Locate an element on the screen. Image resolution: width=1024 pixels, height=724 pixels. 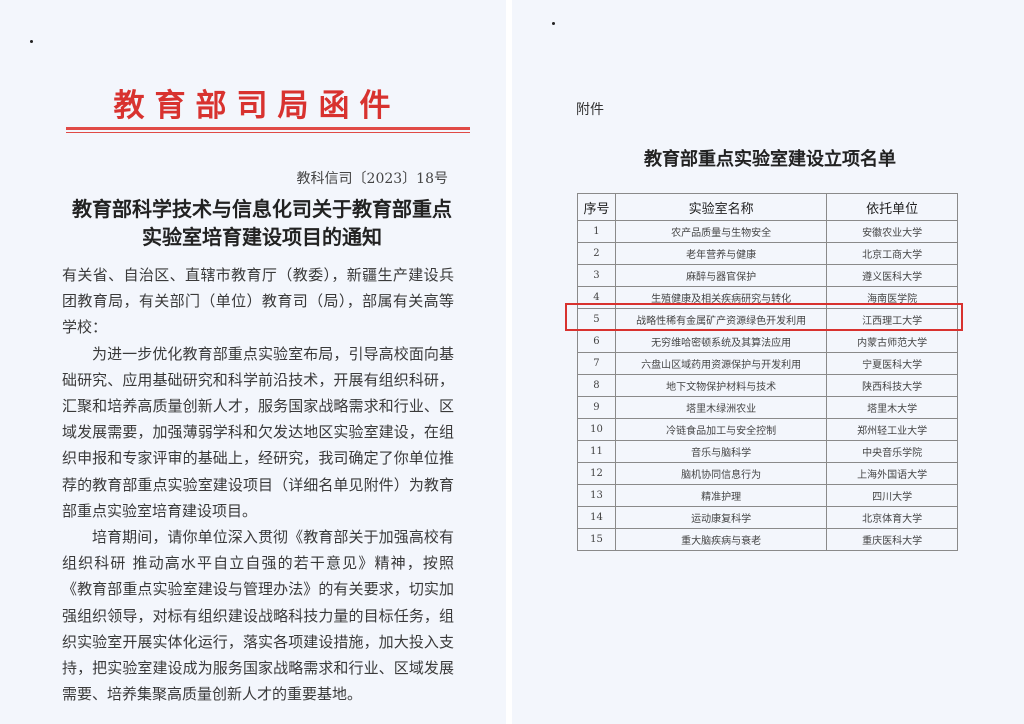
lab-name: 地下文物保护材料与技术 is located at coordinates (721, 385).